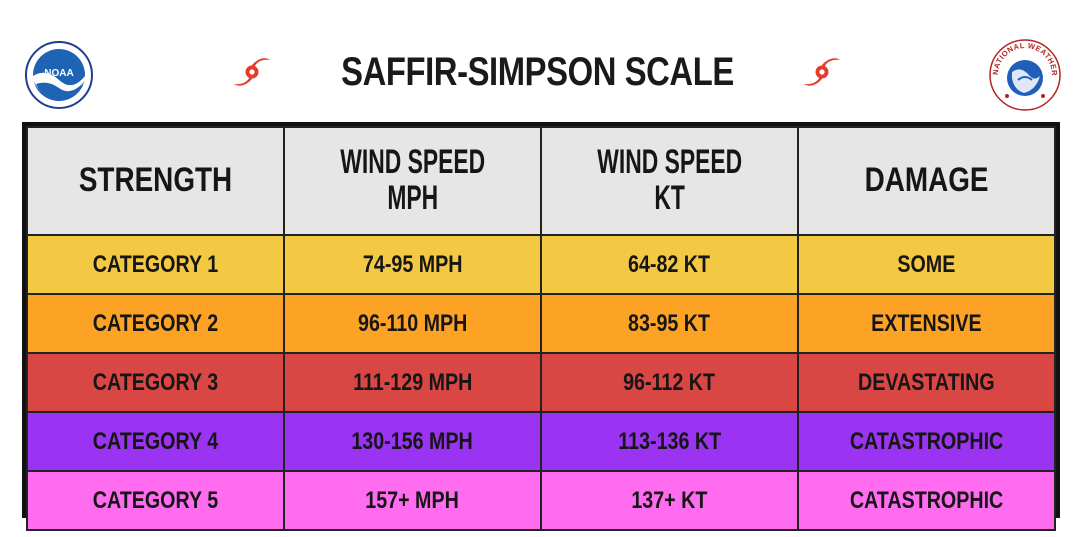 This screenshot has height=537, width=1074. What do you see at coordinates (155, 323) in the screenshot?
I see `strength-cell: CATEGORY 2` at bounding box center [155, 323].